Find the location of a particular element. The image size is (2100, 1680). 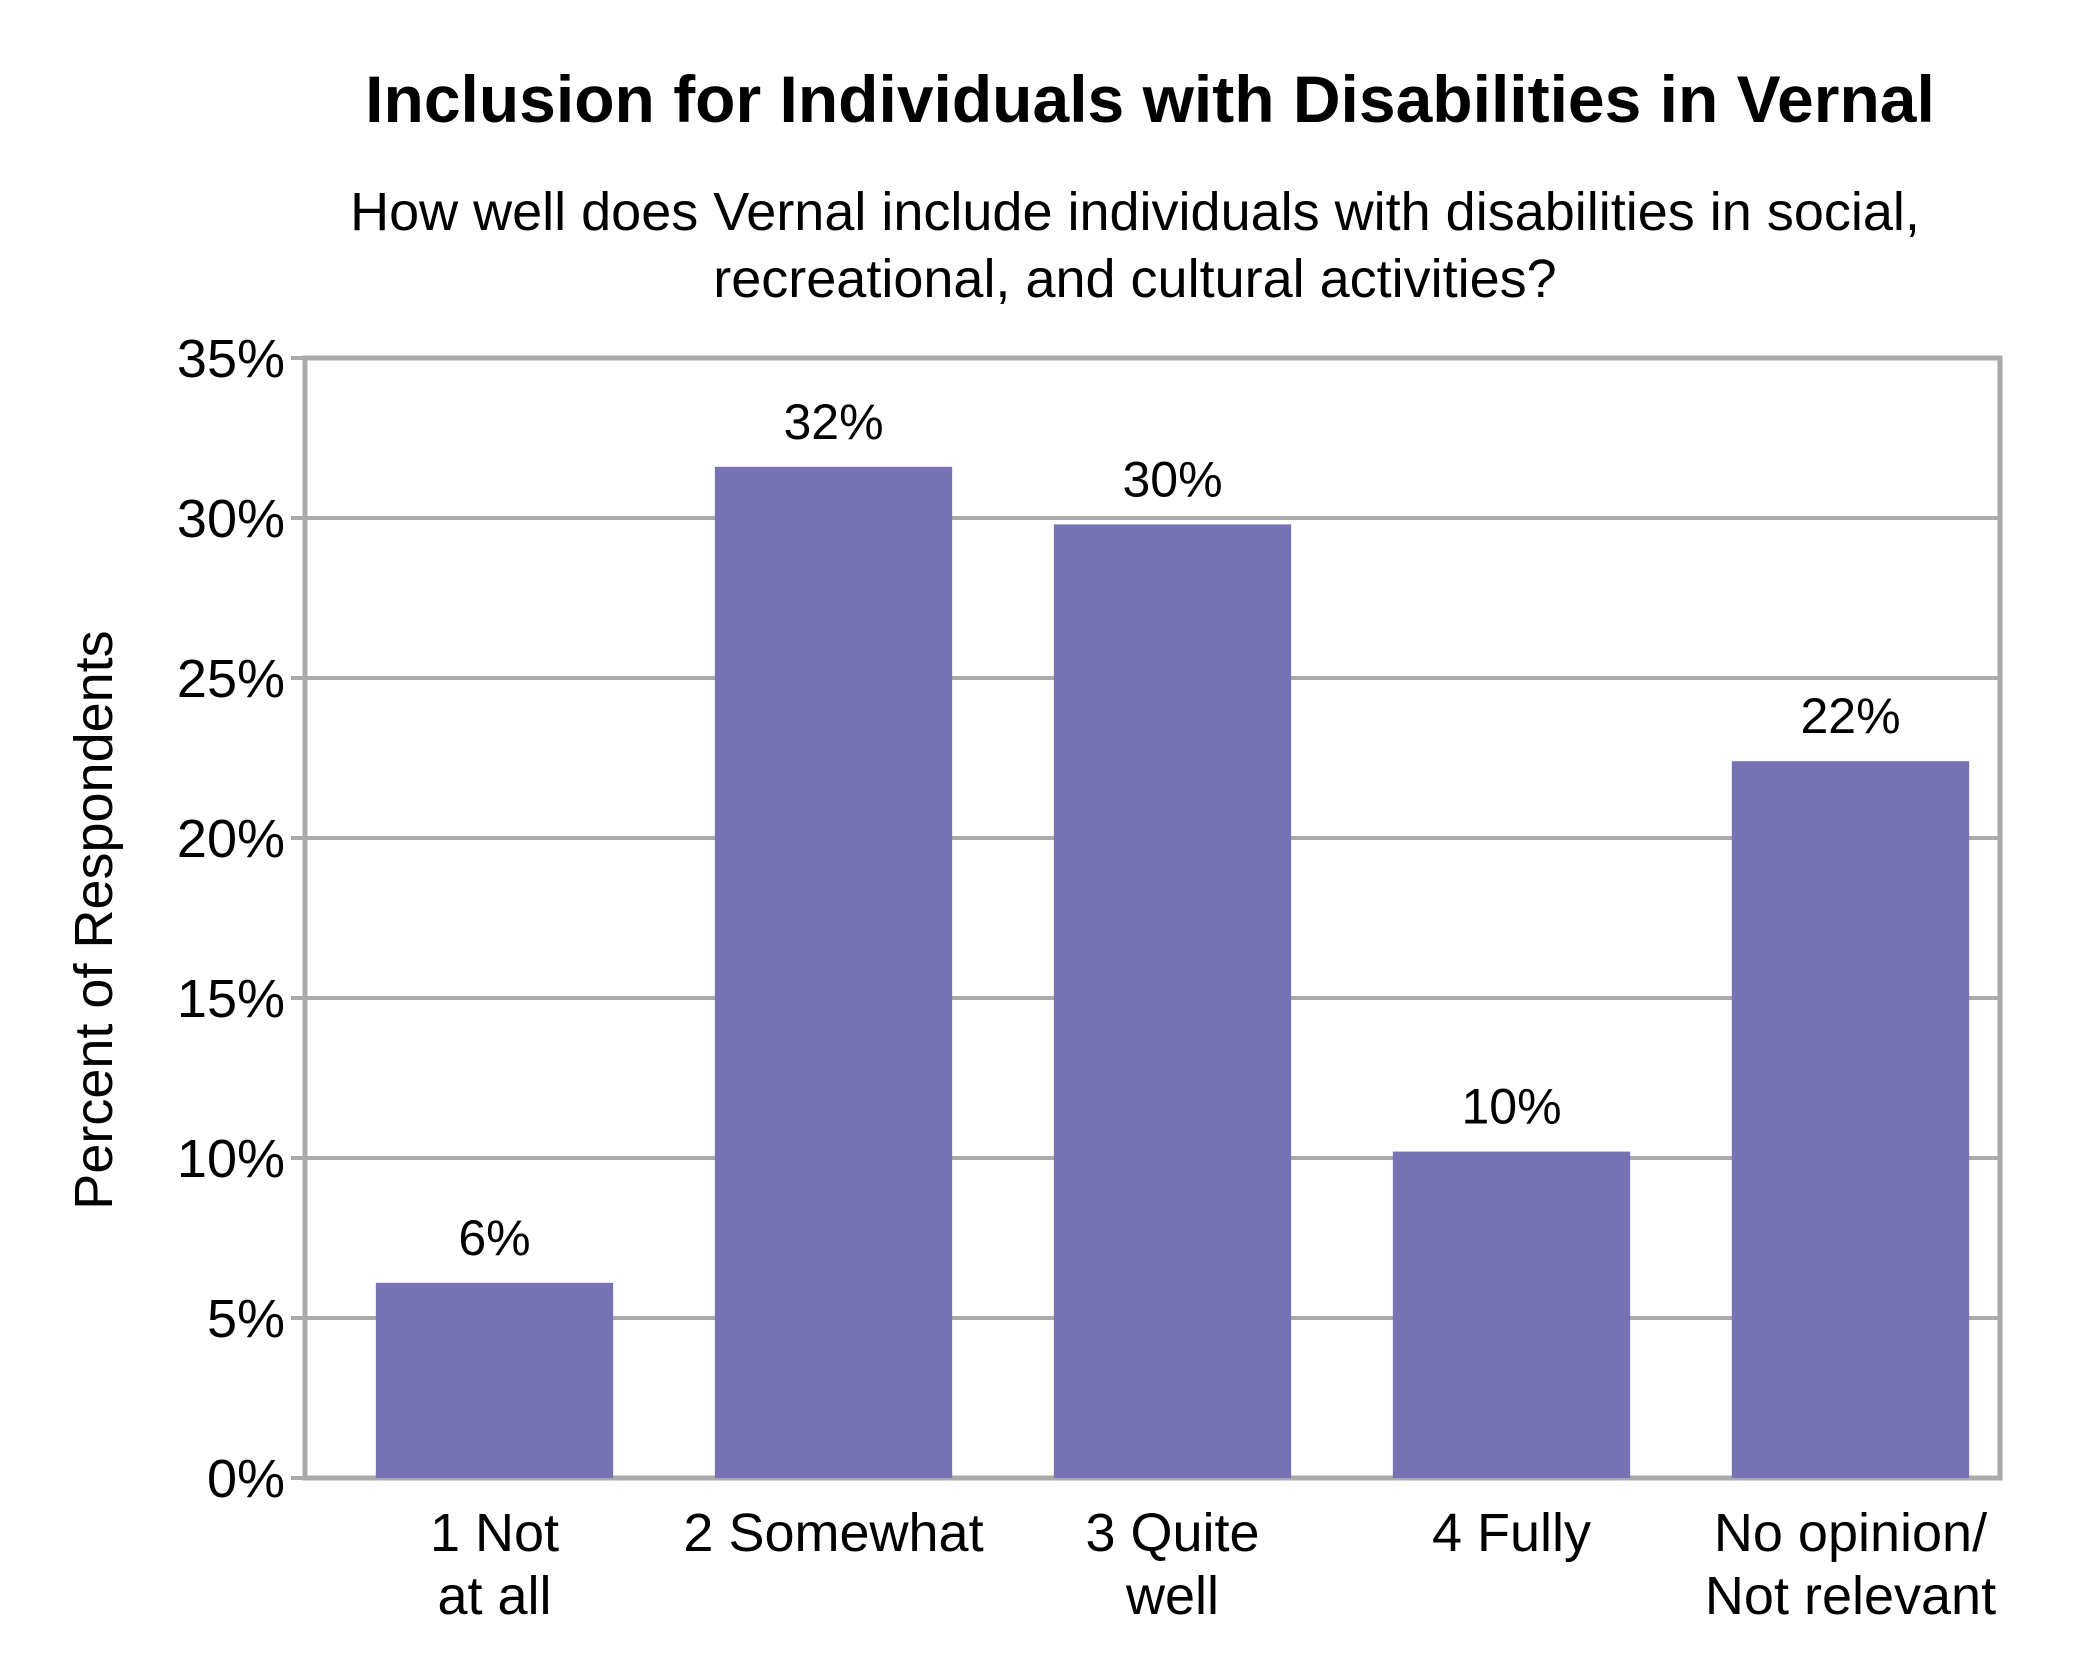

x-tick-label-4-line-0: No opinion/ is located at coordinates (1850, 1533).